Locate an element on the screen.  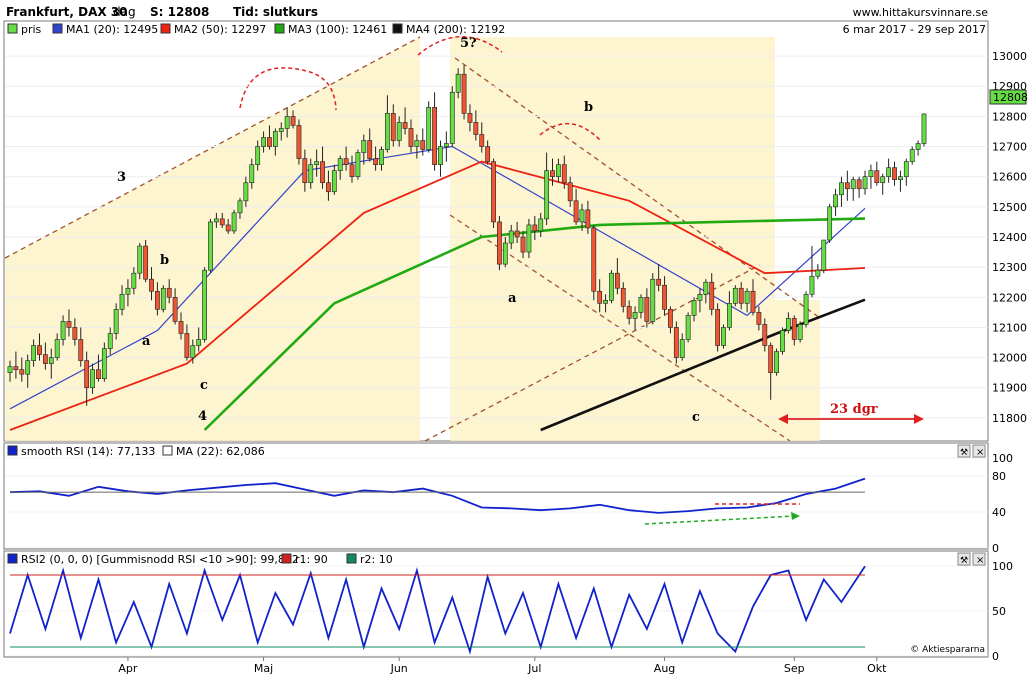
right-channel-upper is located at coordinates (637, 188).